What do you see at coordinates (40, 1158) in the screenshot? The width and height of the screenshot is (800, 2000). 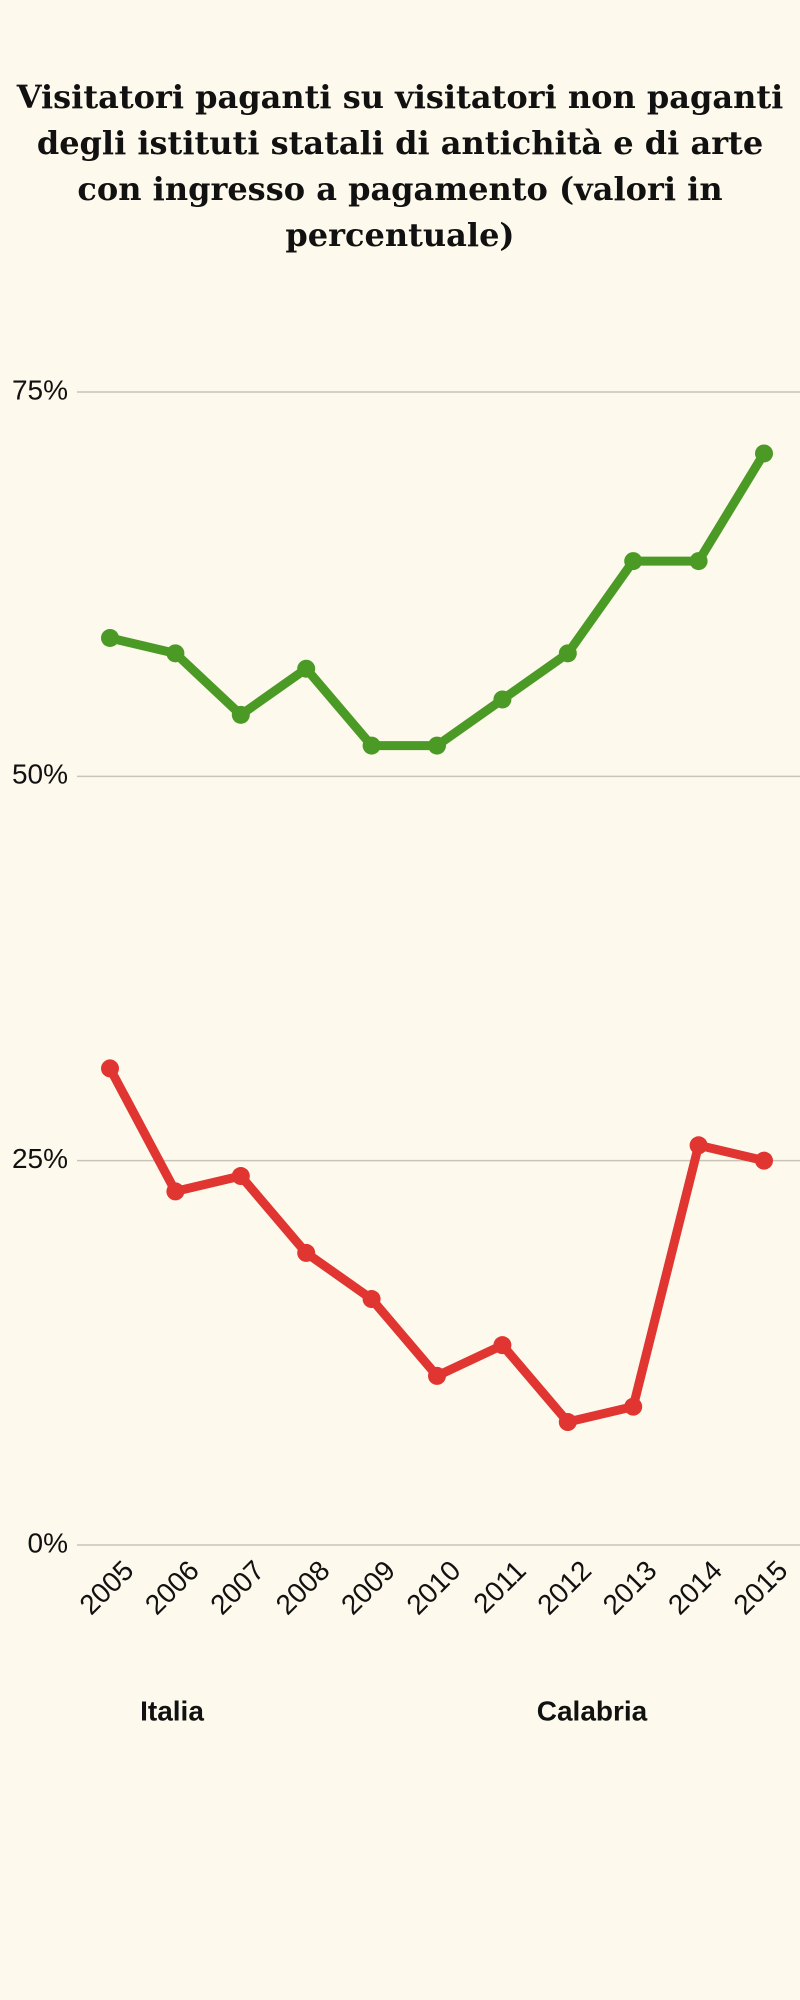 I see `y-tick-label: 25%` at bounding box center [40, 1158].